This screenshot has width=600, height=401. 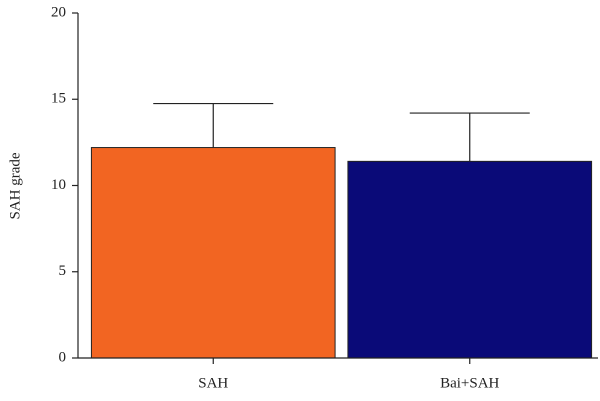 I want to click on y-tick-label: 15, so click(x=58, y=99).